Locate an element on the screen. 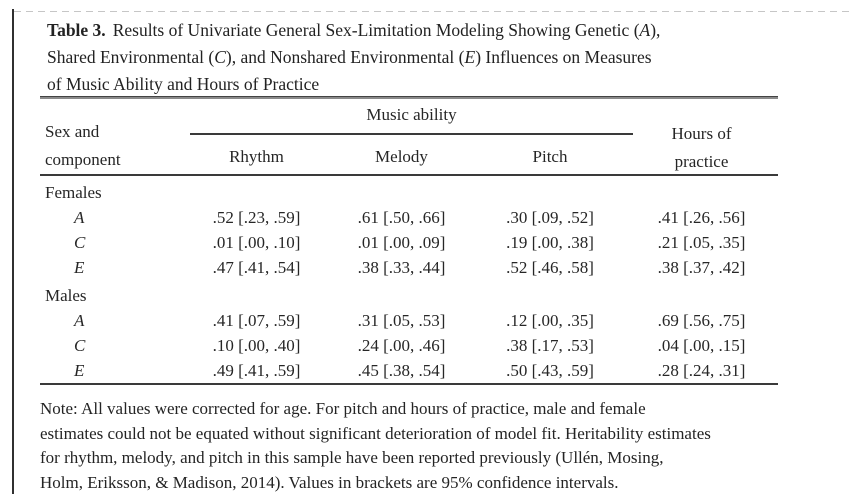  caption-text: ), is located at coordinates (655, 30).